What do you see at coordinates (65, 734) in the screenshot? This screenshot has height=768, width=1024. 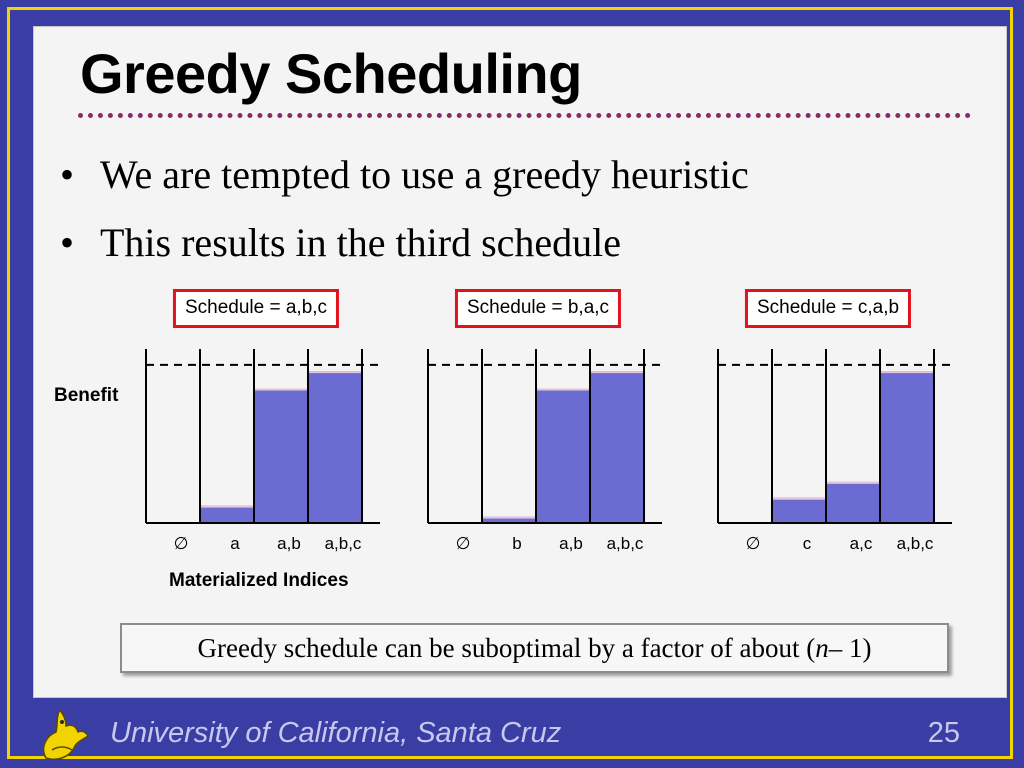 I see `banana-slug-icon` at bounding box center [65, 734].